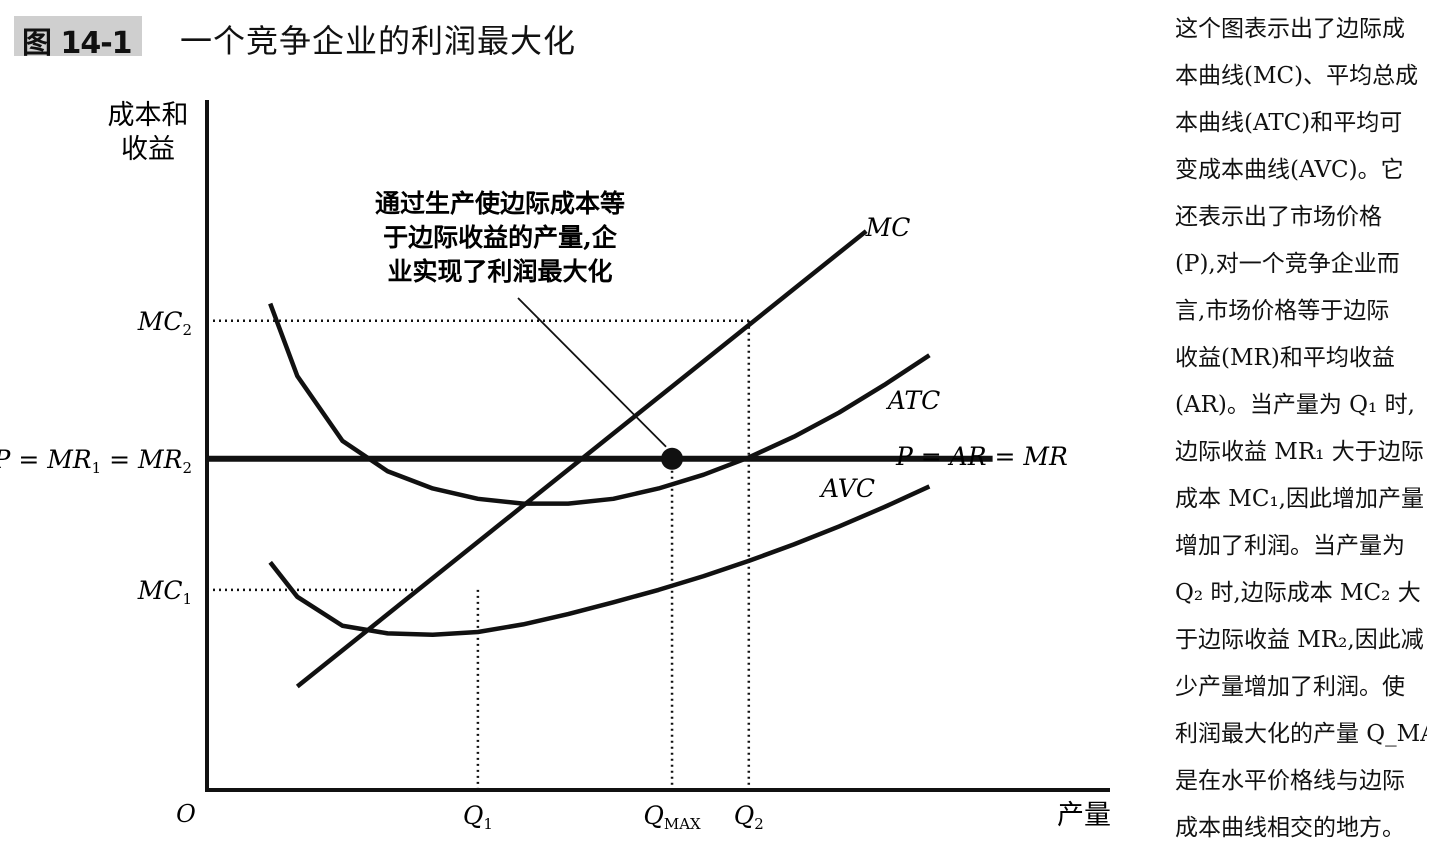 The image size is (1440, 852). I want to click on caption-line: (P),对一个竞争企业而, so click(1287, 264).